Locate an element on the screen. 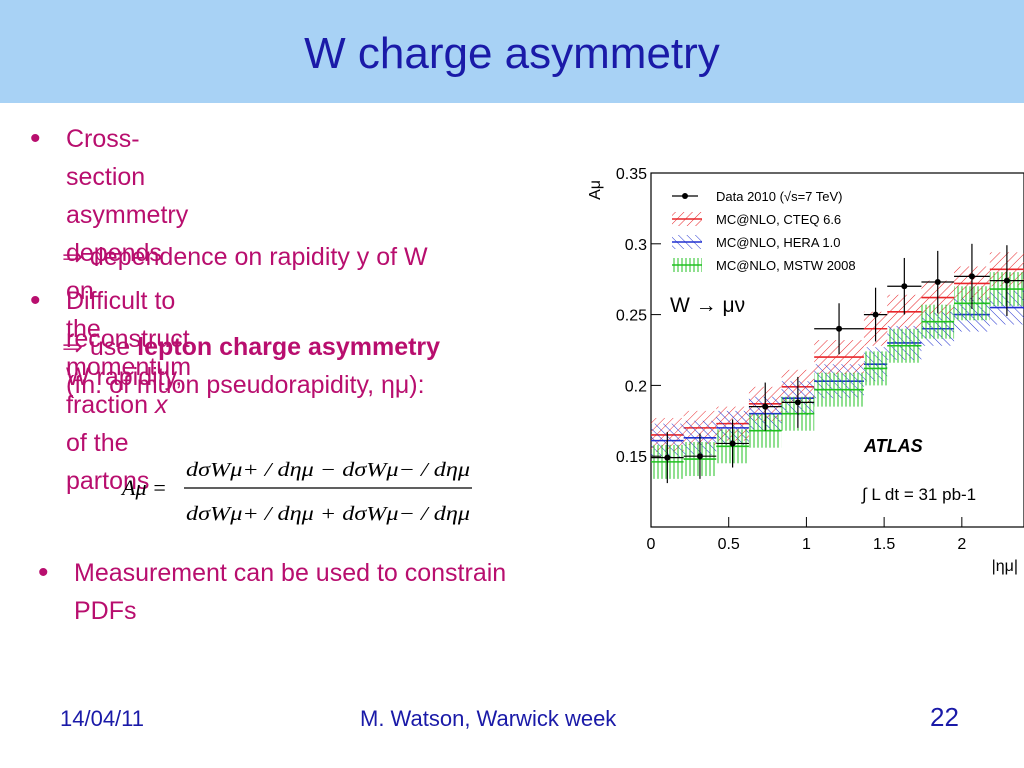 The image size is (1024, 768). bullet-2-text: Difficult to reconstruct W rapidity, is located at coordinates (128, 339).